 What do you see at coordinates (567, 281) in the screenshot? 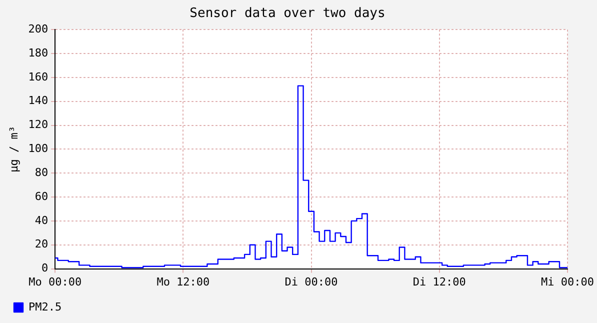
I see `x-tick-label: Mi 00:00` at bounding box center [567, 281].